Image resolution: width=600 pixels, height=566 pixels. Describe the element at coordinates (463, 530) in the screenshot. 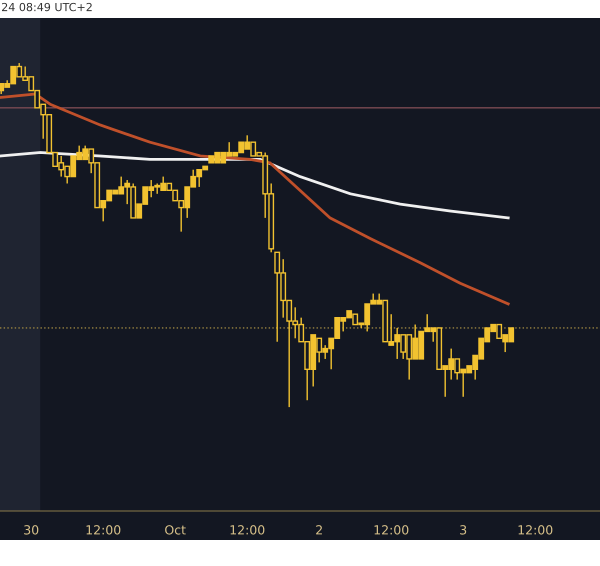

I see `x-tick-label: 3` at that location.